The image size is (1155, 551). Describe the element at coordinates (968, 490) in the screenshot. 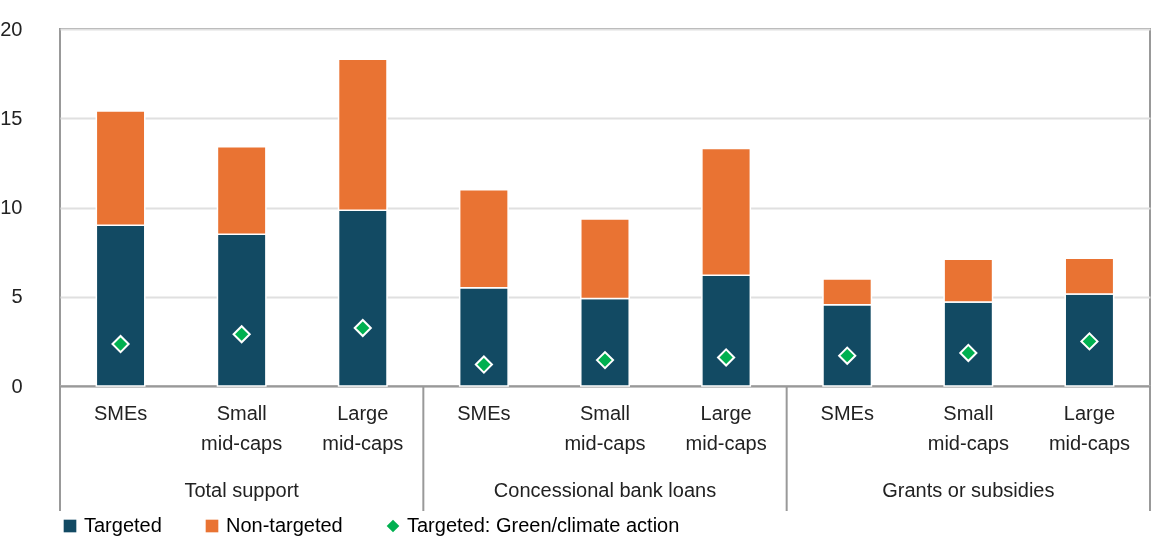

I see `text: Grants or subsidies` at that location.